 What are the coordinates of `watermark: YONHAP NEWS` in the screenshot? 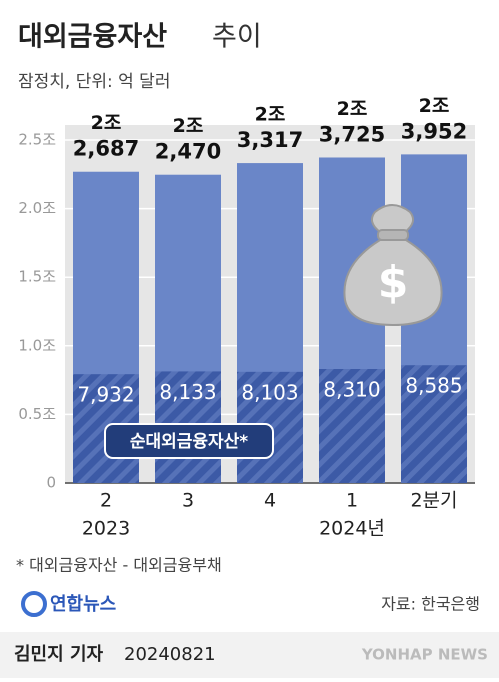 It's located at (424, 655).